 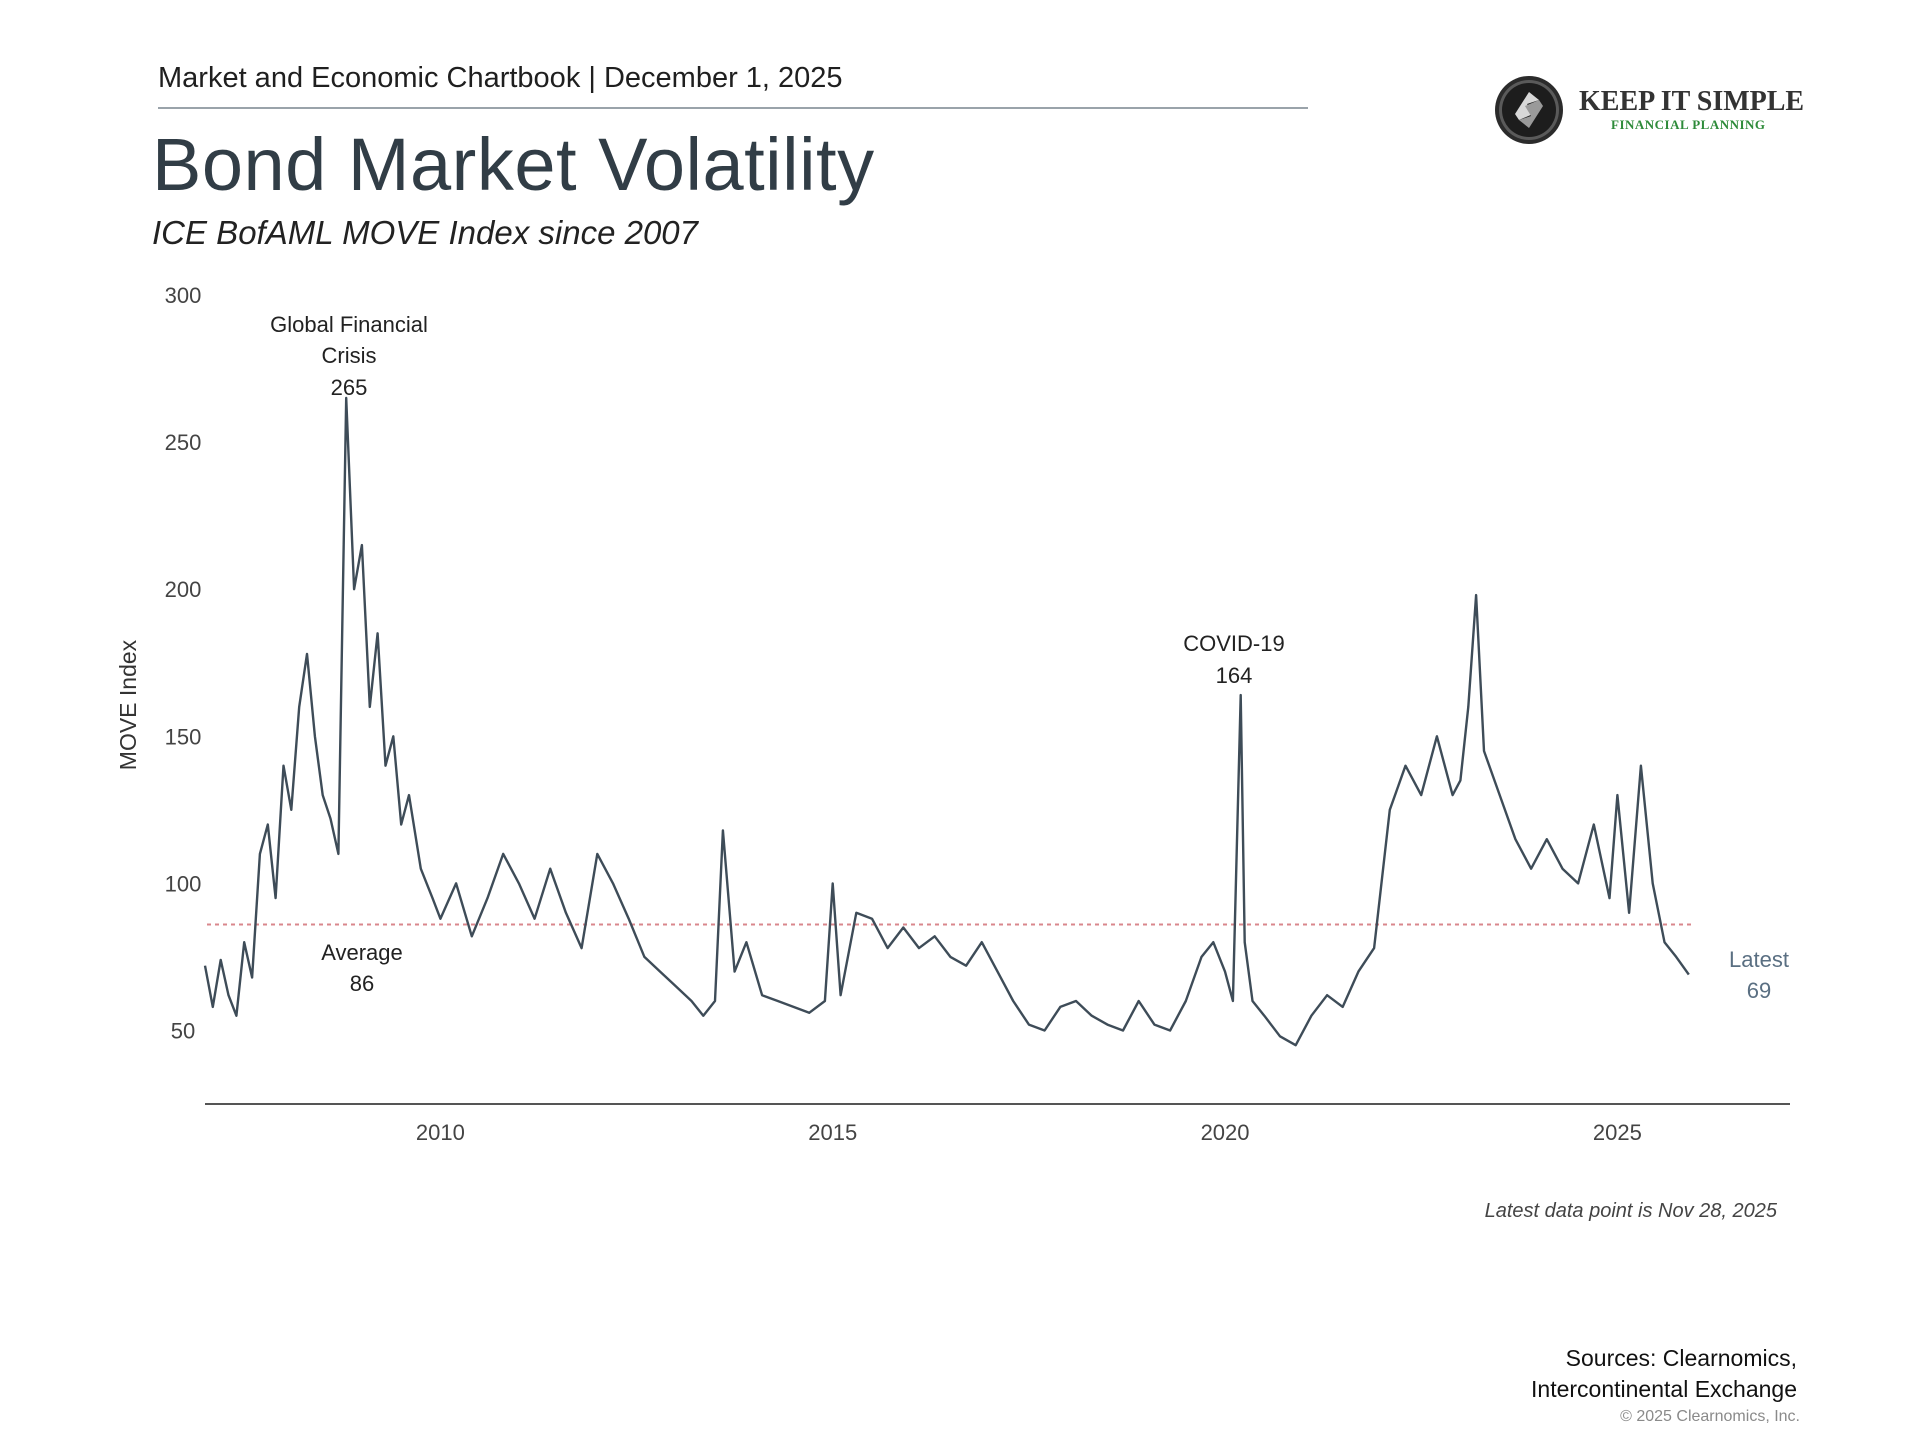 I want to click on sources-line-2: Intercontinental Exchange, so click(x=1664, y=1389).